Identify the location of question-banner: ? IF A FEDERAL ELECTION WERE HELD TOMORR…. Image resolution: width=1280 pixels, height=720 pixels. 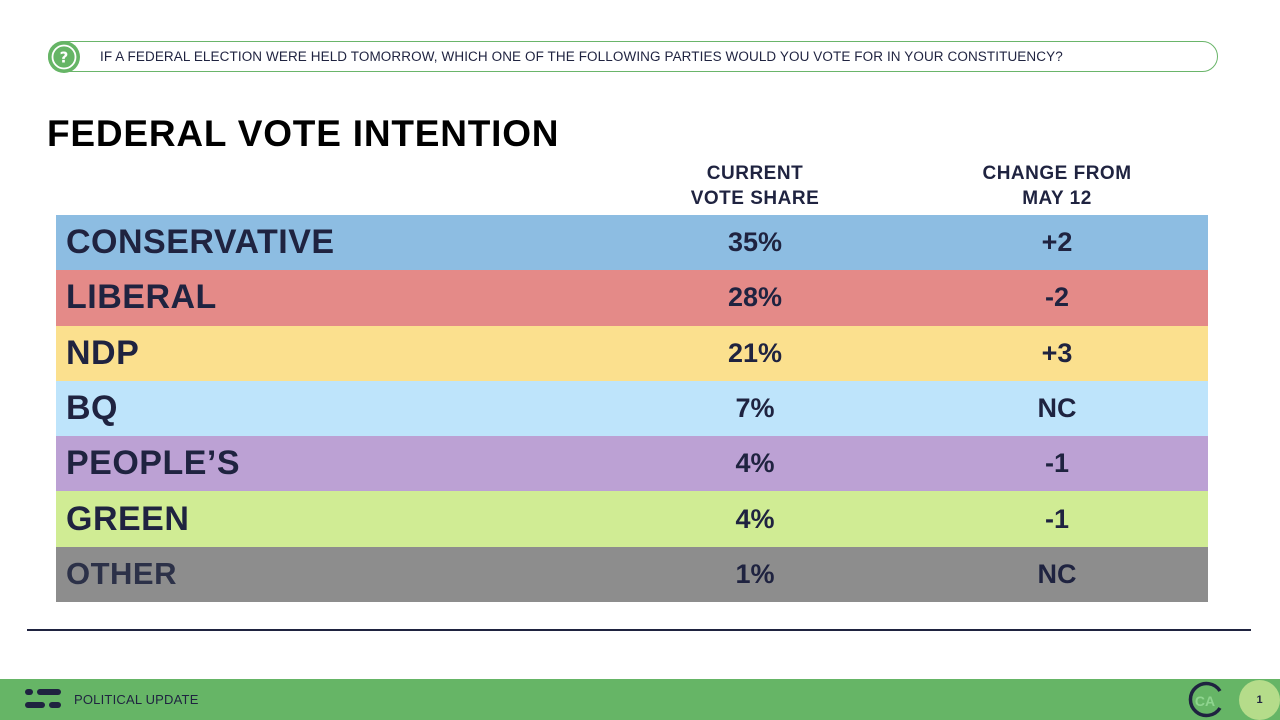
(633, 57).